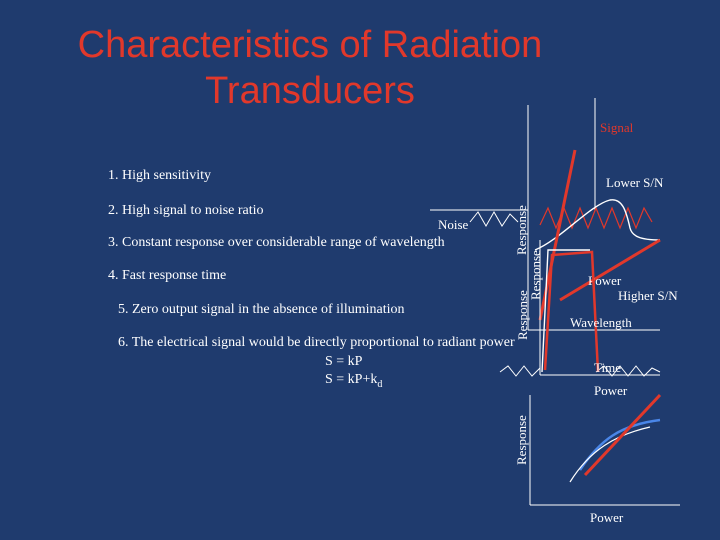  What do you see at coordinates (522, 315) in the screenshot?
I see `label-response-2: Response` at bounding box center [522, 315].